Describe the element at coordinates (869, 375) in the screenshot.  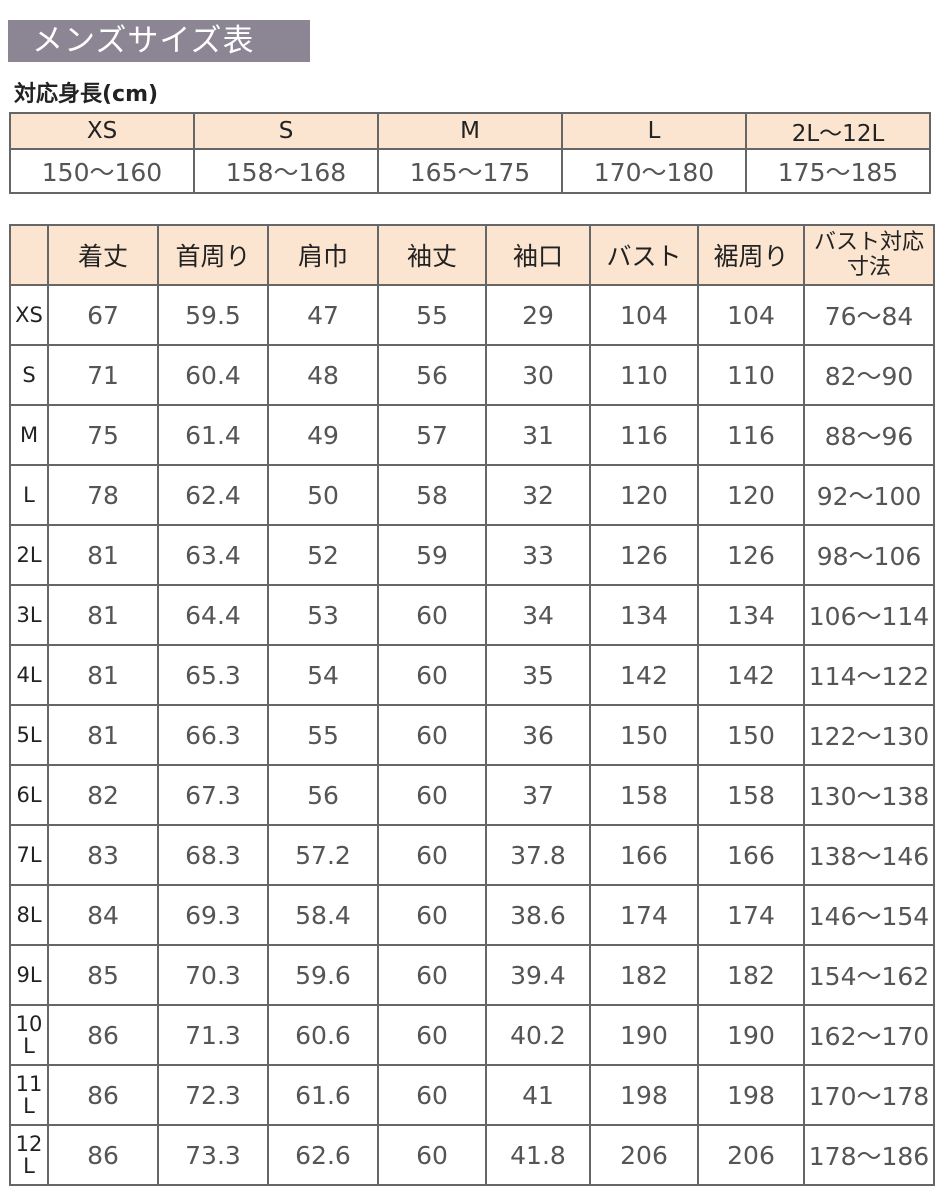
I see `table-cell: 82〜90` at that location.